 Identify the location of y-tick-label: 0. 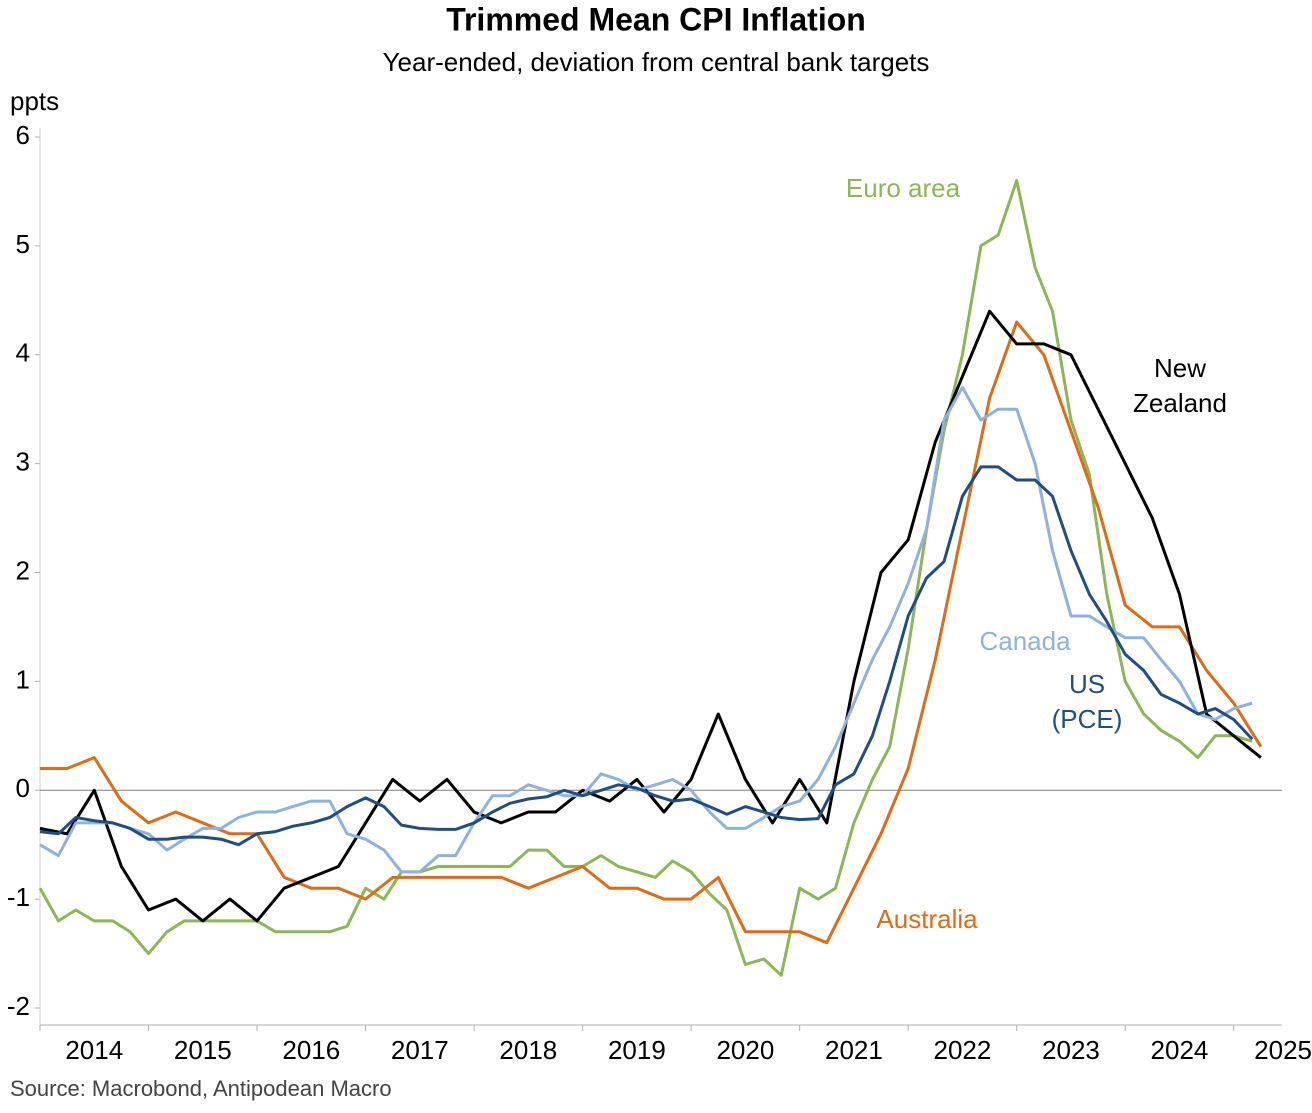
(23, 788).